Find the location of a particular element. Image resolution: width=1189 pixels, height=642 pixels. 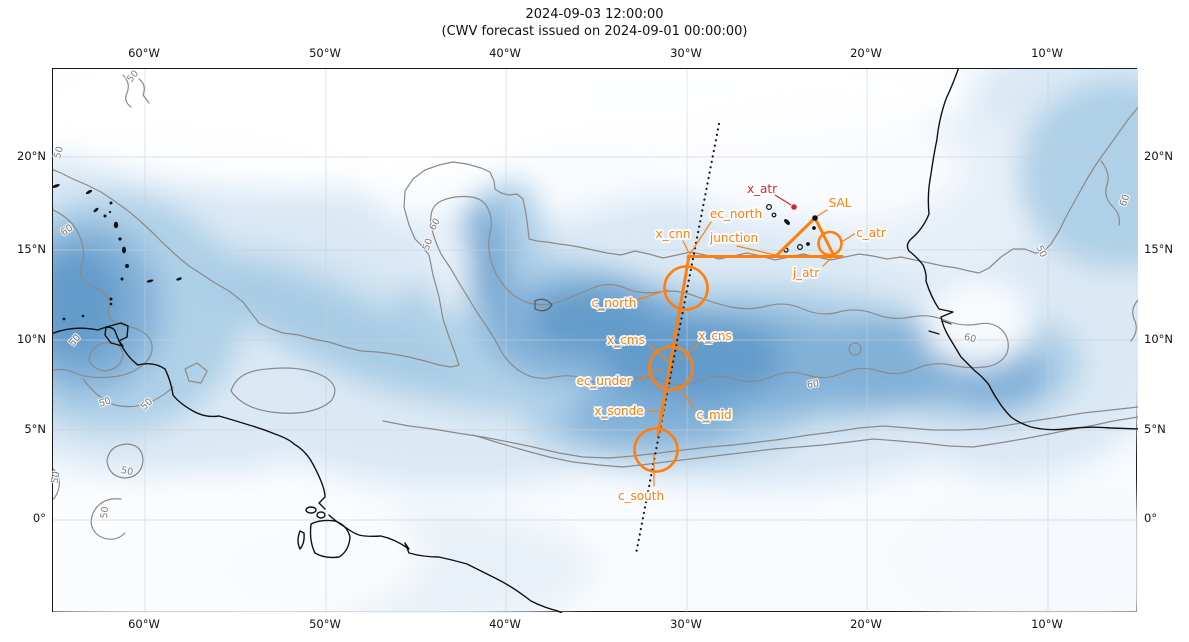

contour-60-core is located at coordinates (719, 290).